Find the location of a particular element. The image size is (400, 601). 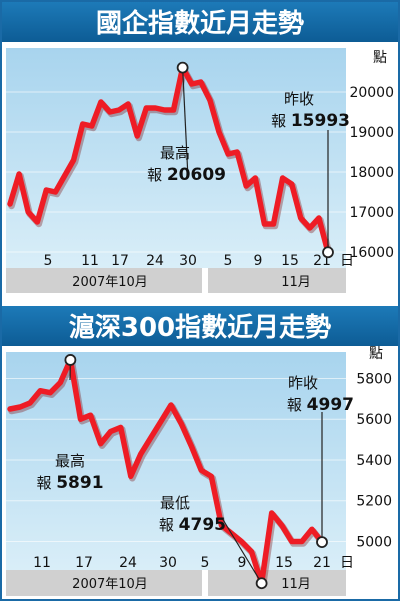

hsce-title-banner is located at coordinates (200, 22).